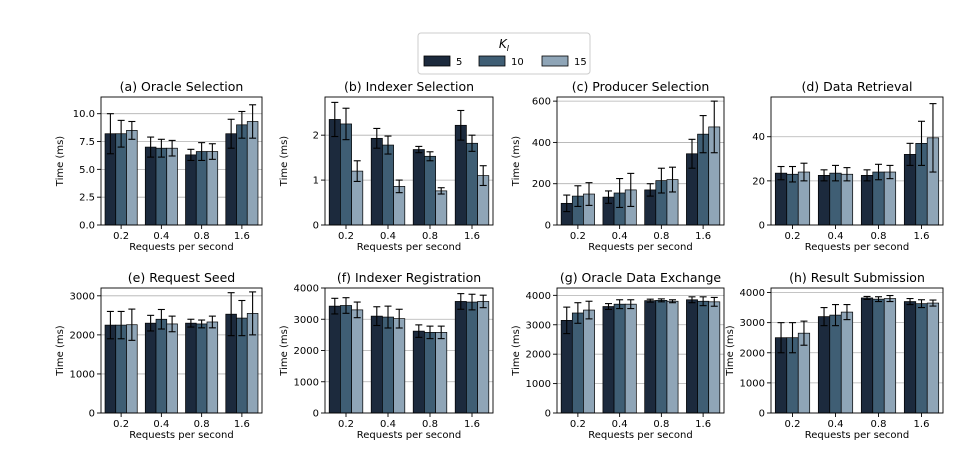  Describe the element at coordinates (856, 86) in the screenshot. I see `panel-title: (d) Data Retrieval` at that location.